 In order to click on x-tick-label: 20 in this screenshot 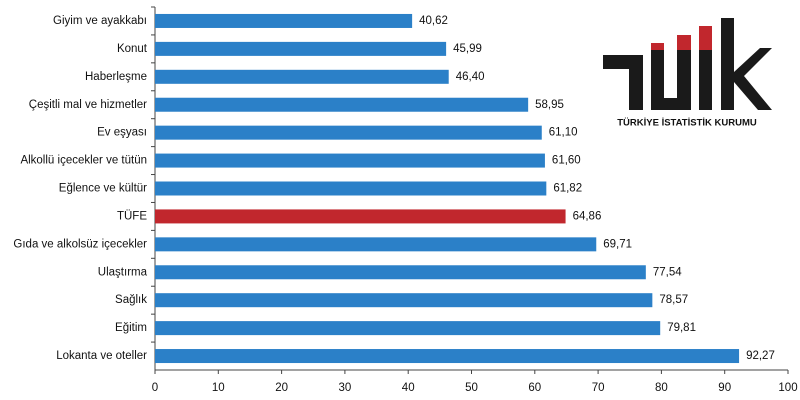, I will do `click(281, 388)`.